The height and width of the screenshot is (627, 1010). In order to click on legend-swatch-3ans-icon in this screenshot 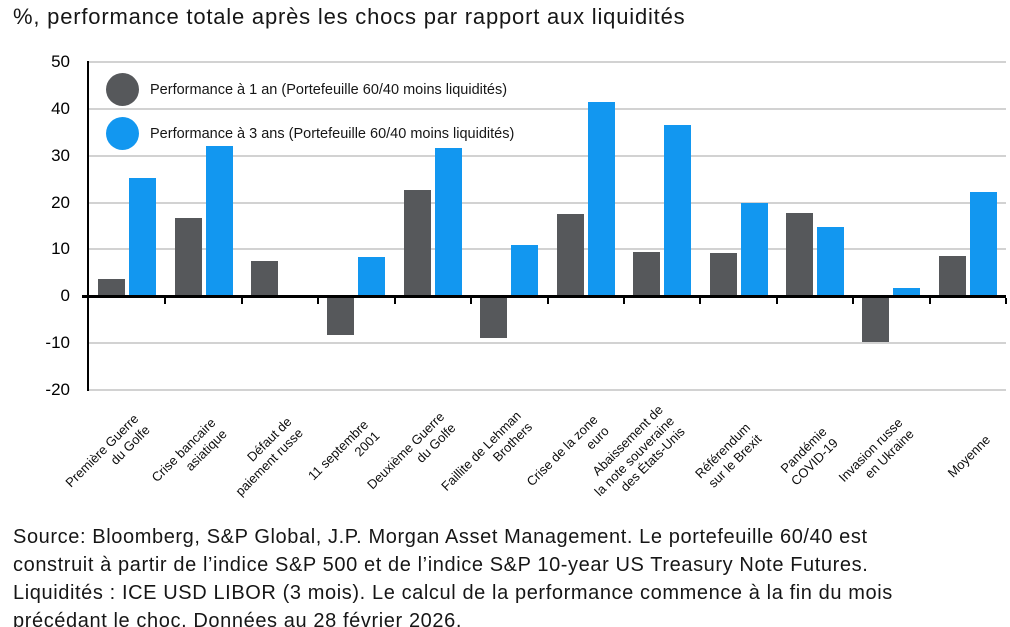, I will do `click(122, 133)`.